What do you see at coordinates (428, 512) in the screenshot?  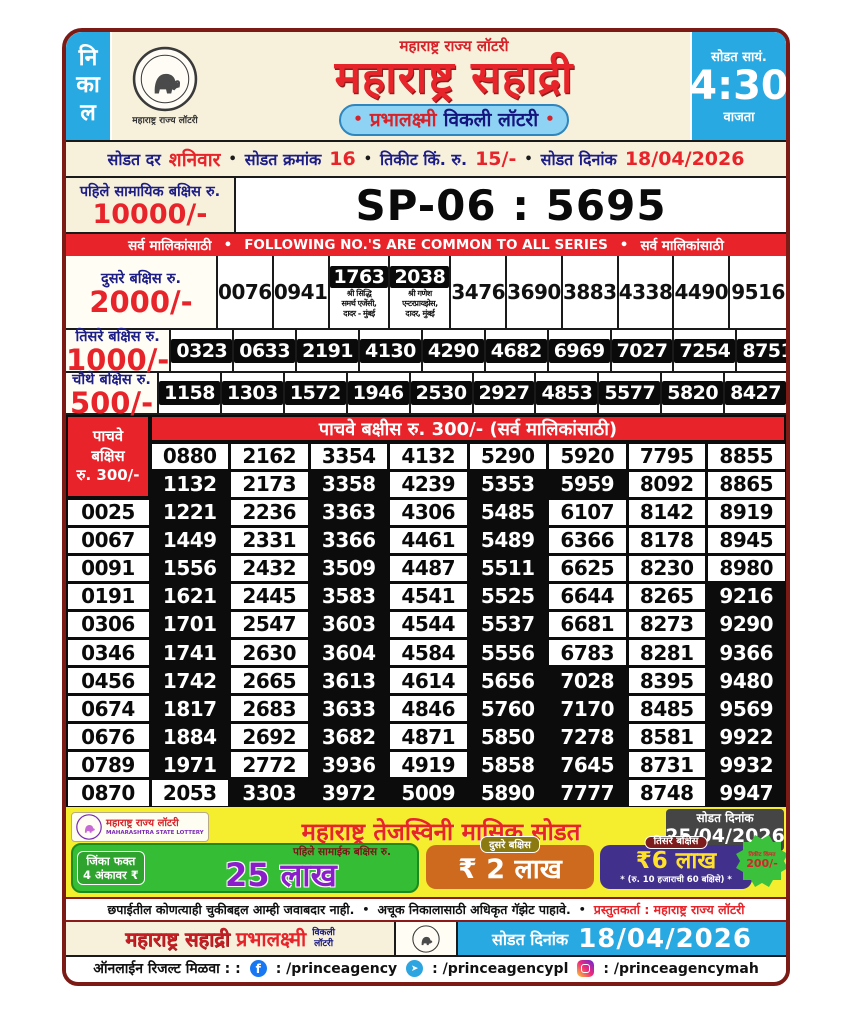 I see `fifth-prize-number: 4306` at bounding box center [428, 512].